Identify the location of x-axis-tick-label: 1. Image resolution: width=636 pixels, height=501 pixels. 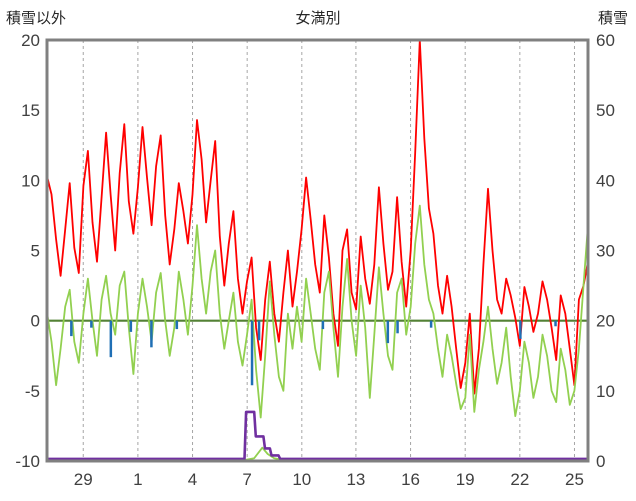
(137, 479).